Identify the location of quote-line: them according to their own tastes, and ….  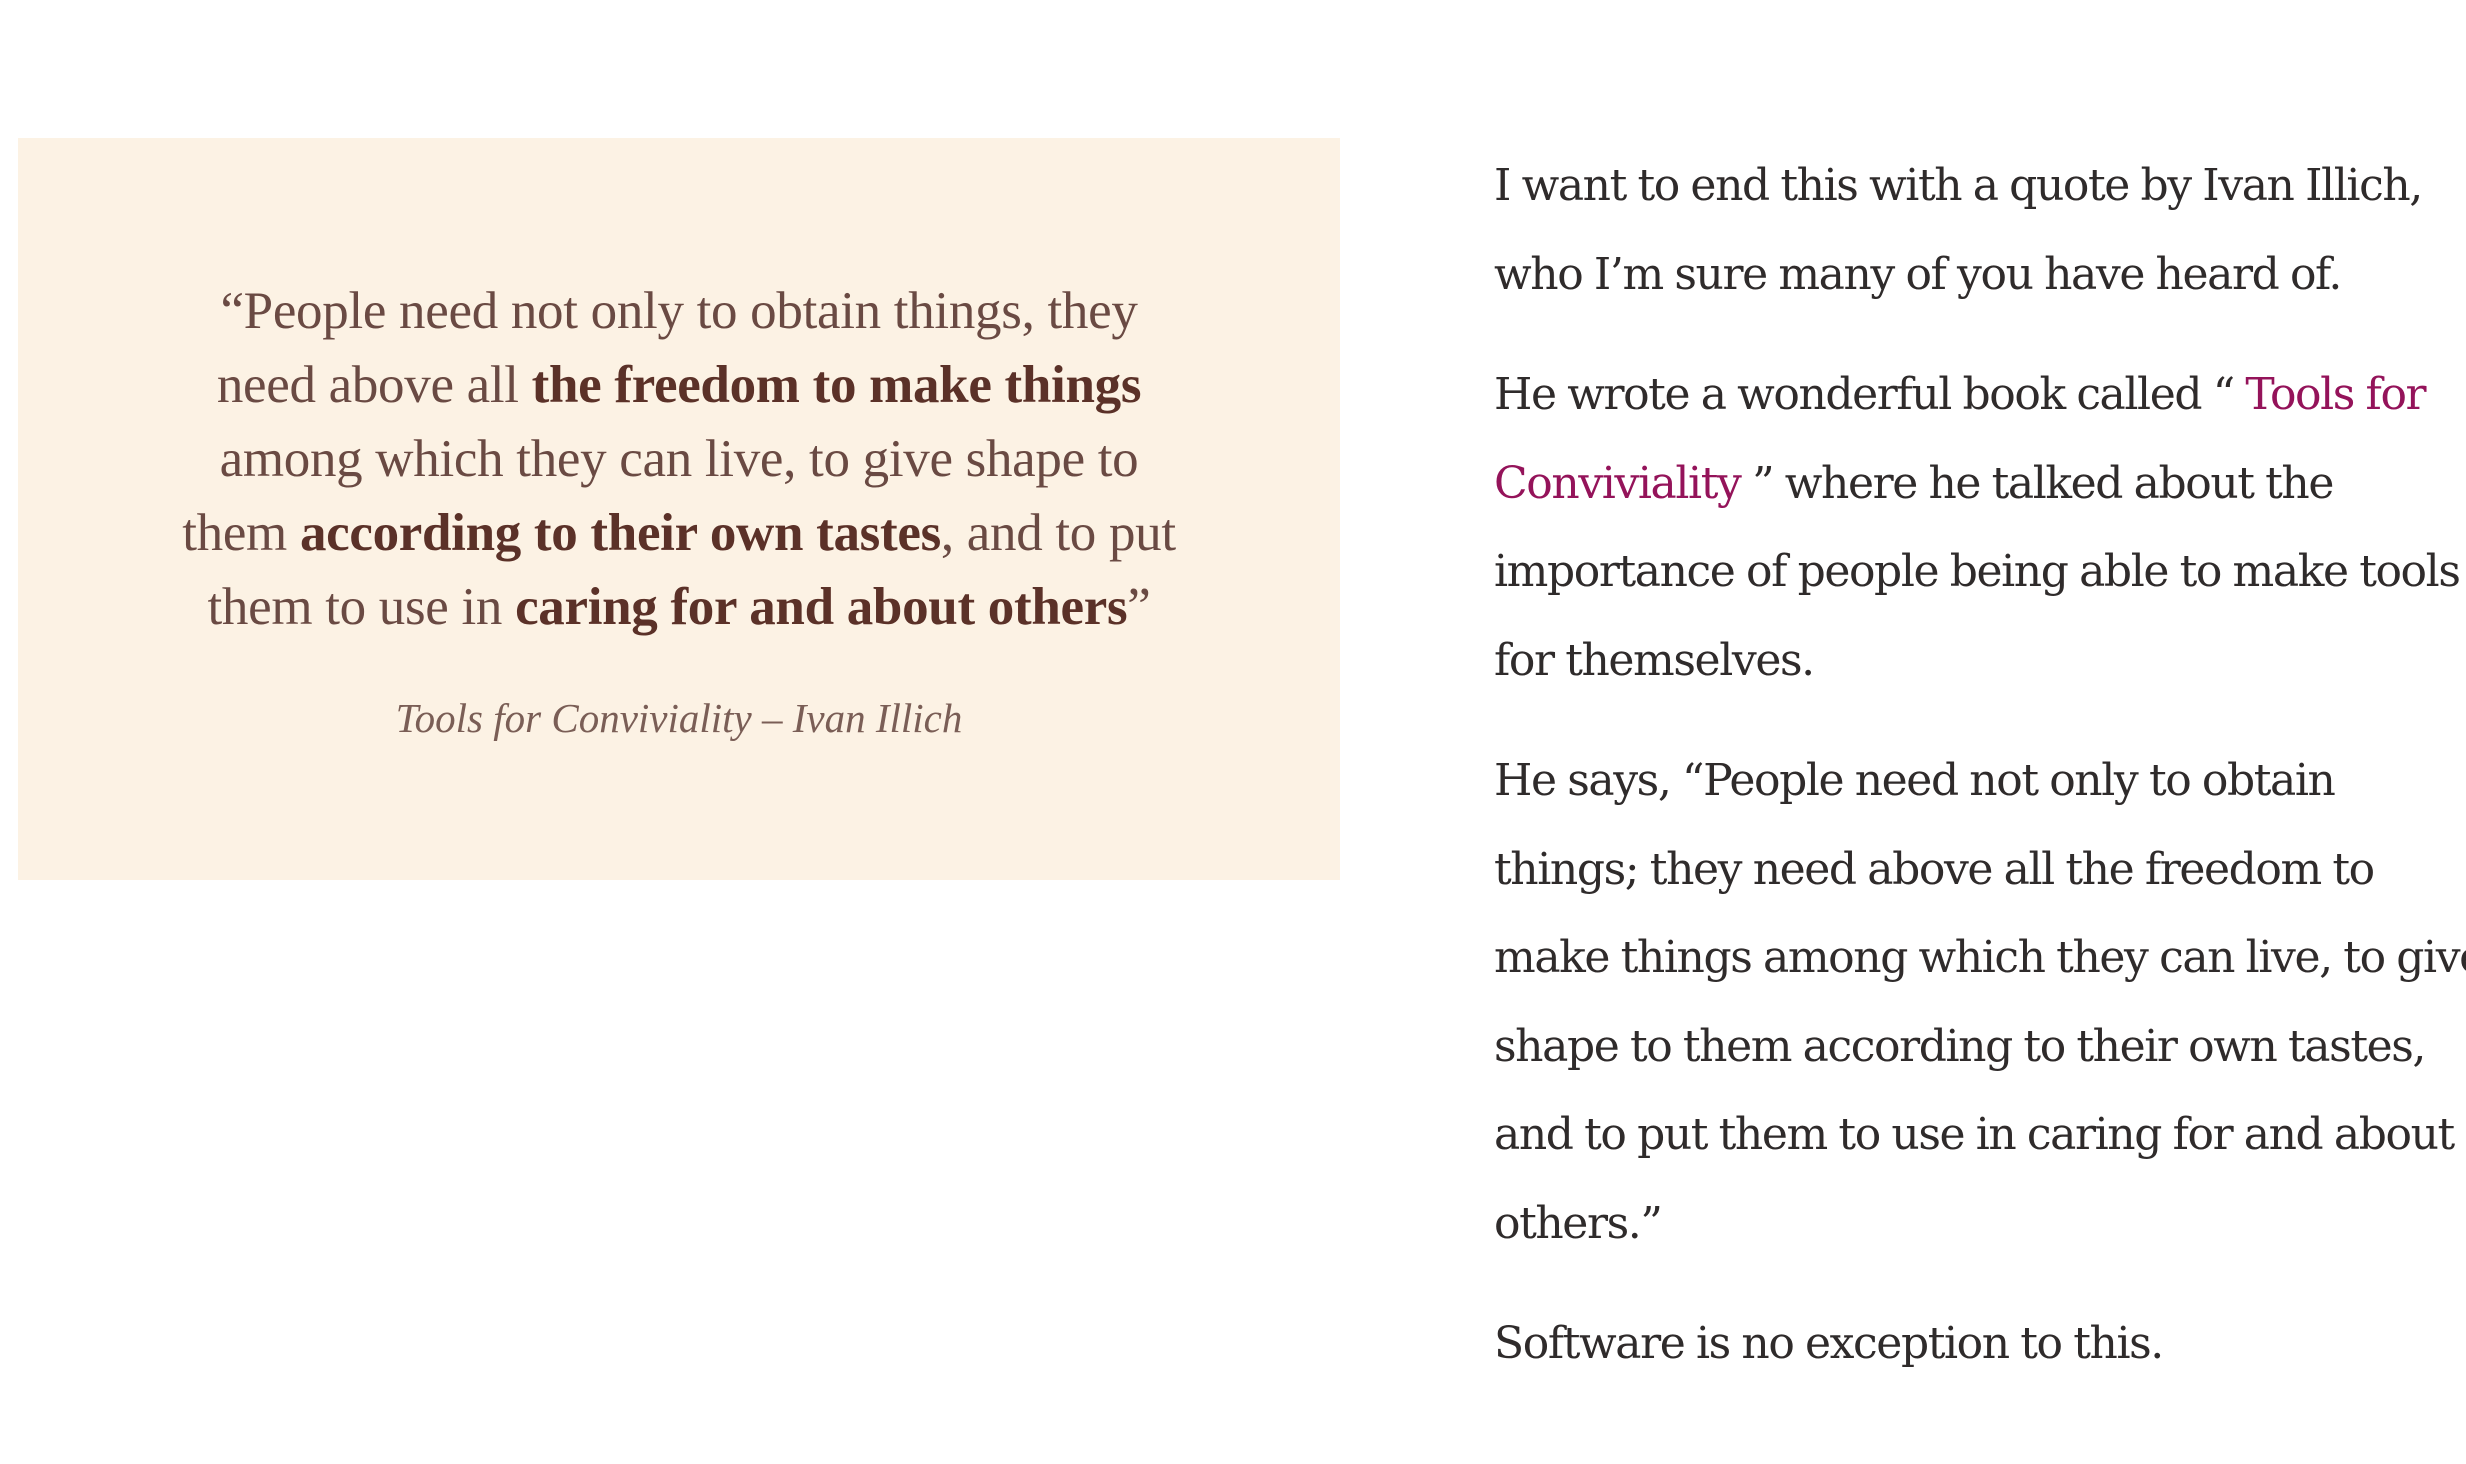
(679, 533).